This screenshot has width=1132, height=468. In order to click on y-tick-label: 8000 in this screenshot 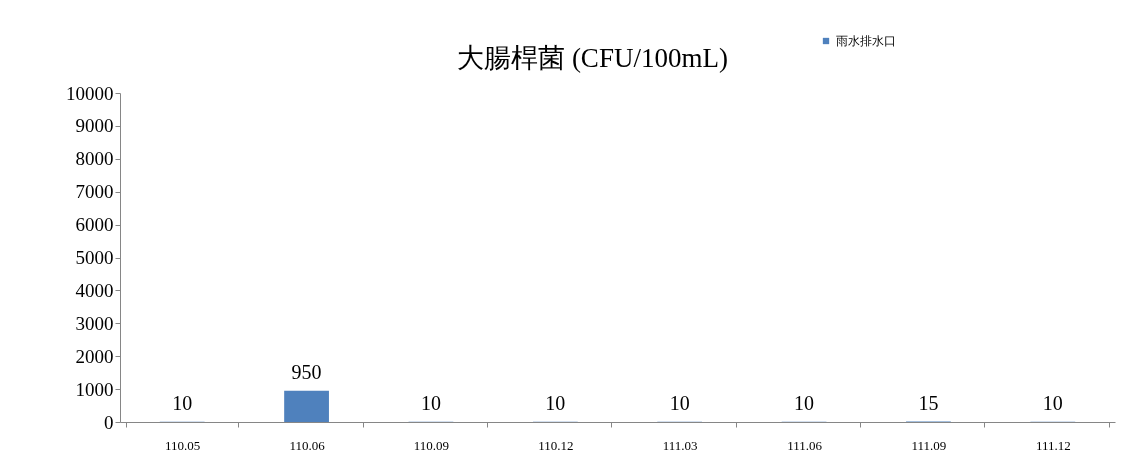, I will do `click(94, 159)`.